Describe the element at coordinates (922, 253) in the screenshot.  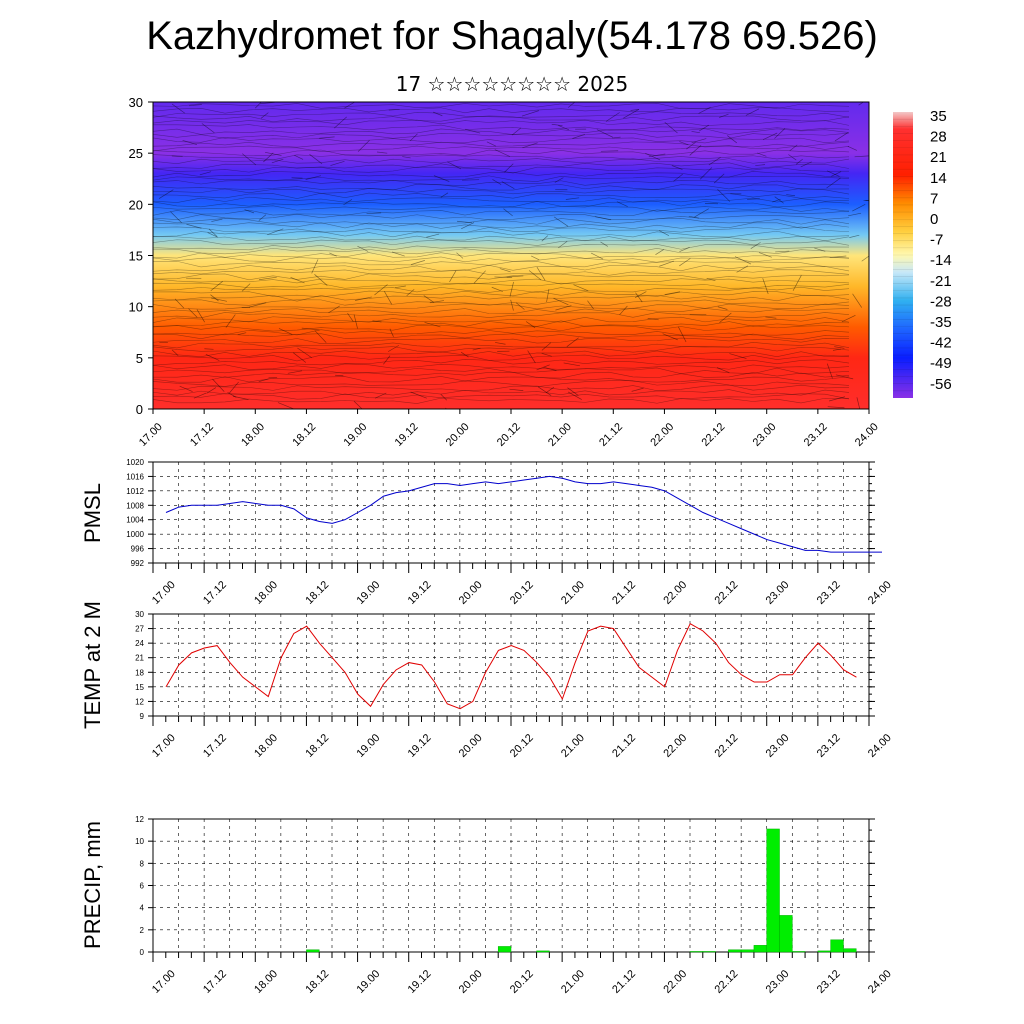
I see `colorbar: 35 28 21 14 7 0 -7 -14 -21 -28 -35 -42 -49 -56` at that location.